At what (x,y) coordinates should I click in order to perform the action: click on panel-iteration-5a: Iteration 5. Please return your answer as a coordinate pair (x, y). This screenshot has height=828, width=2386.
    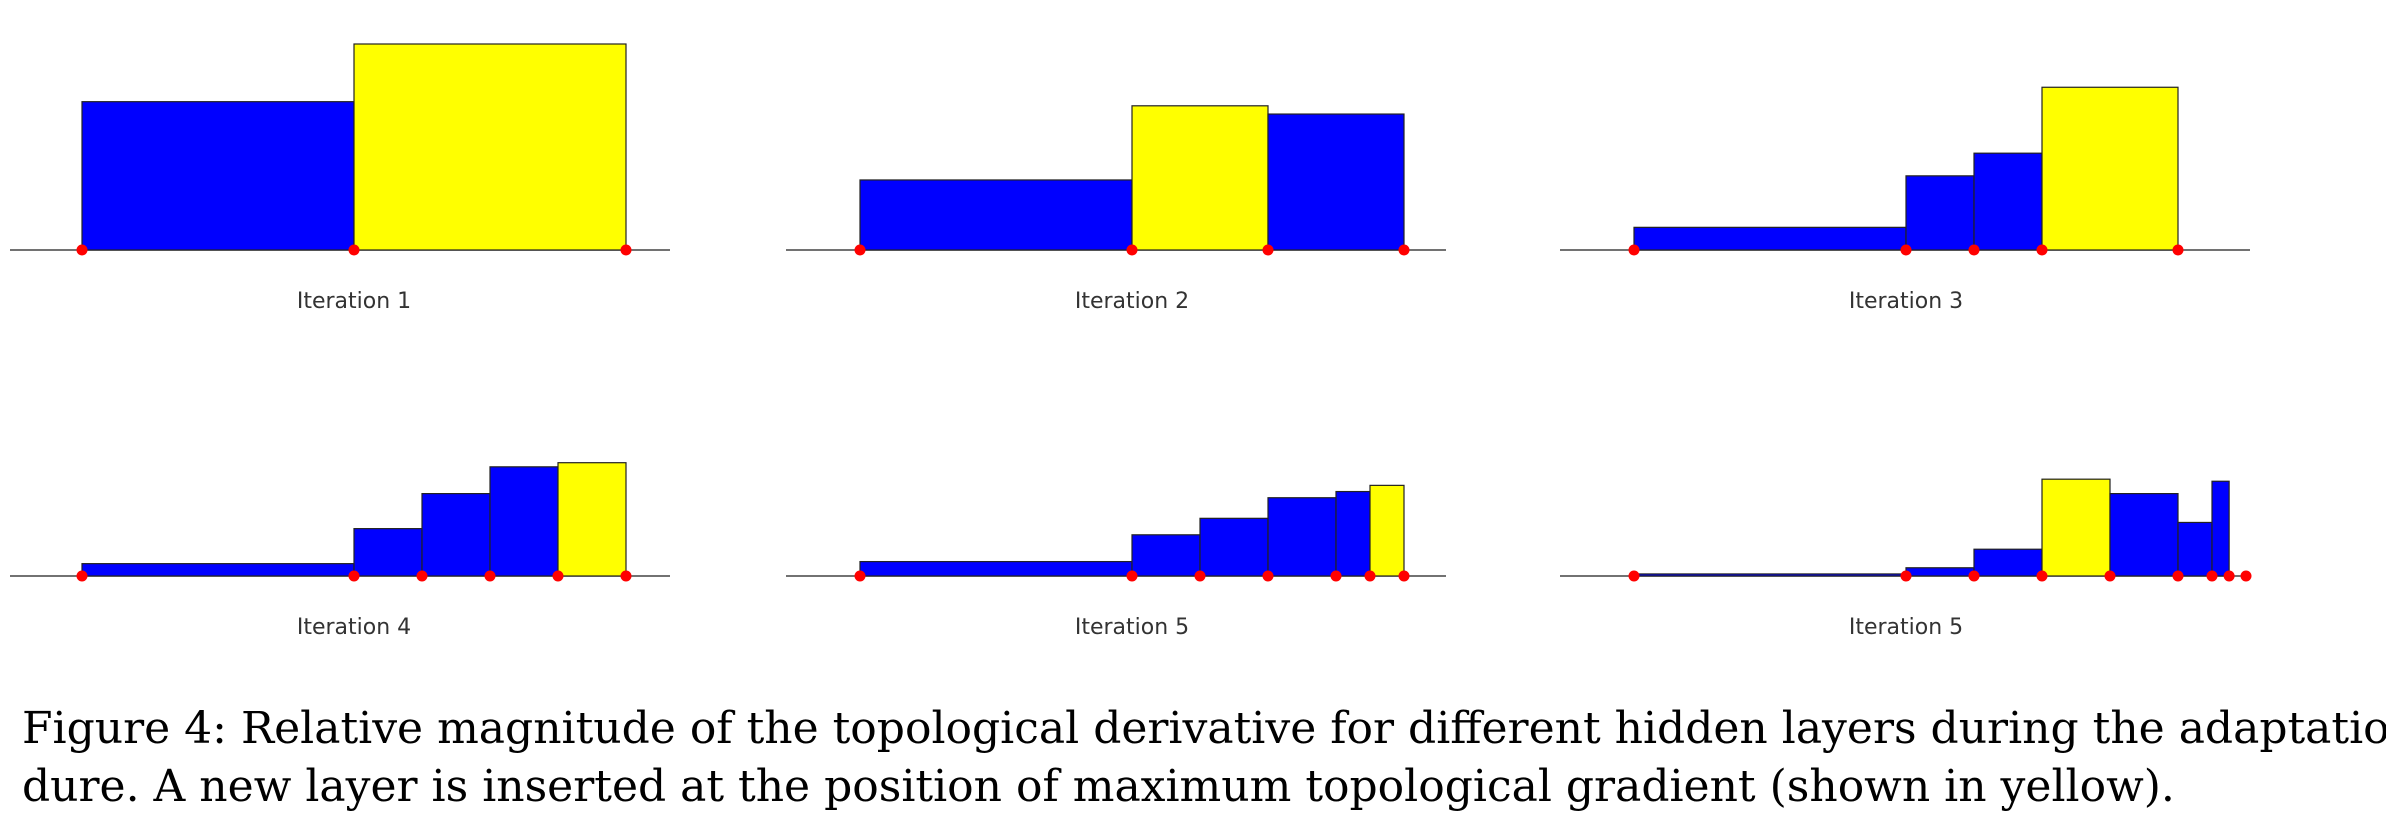
    Looking at the image, I should click on (1116, 562).